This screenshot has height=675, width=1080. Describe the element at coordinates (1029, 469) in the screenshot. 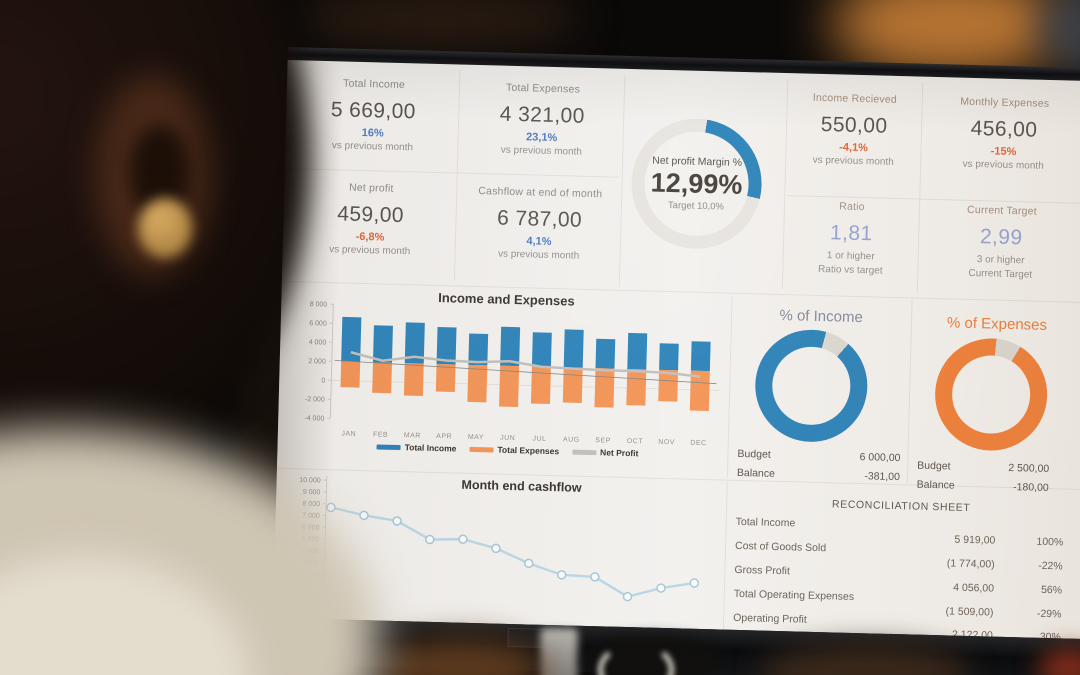

I see `budget-value: 2 500,00` at that location.